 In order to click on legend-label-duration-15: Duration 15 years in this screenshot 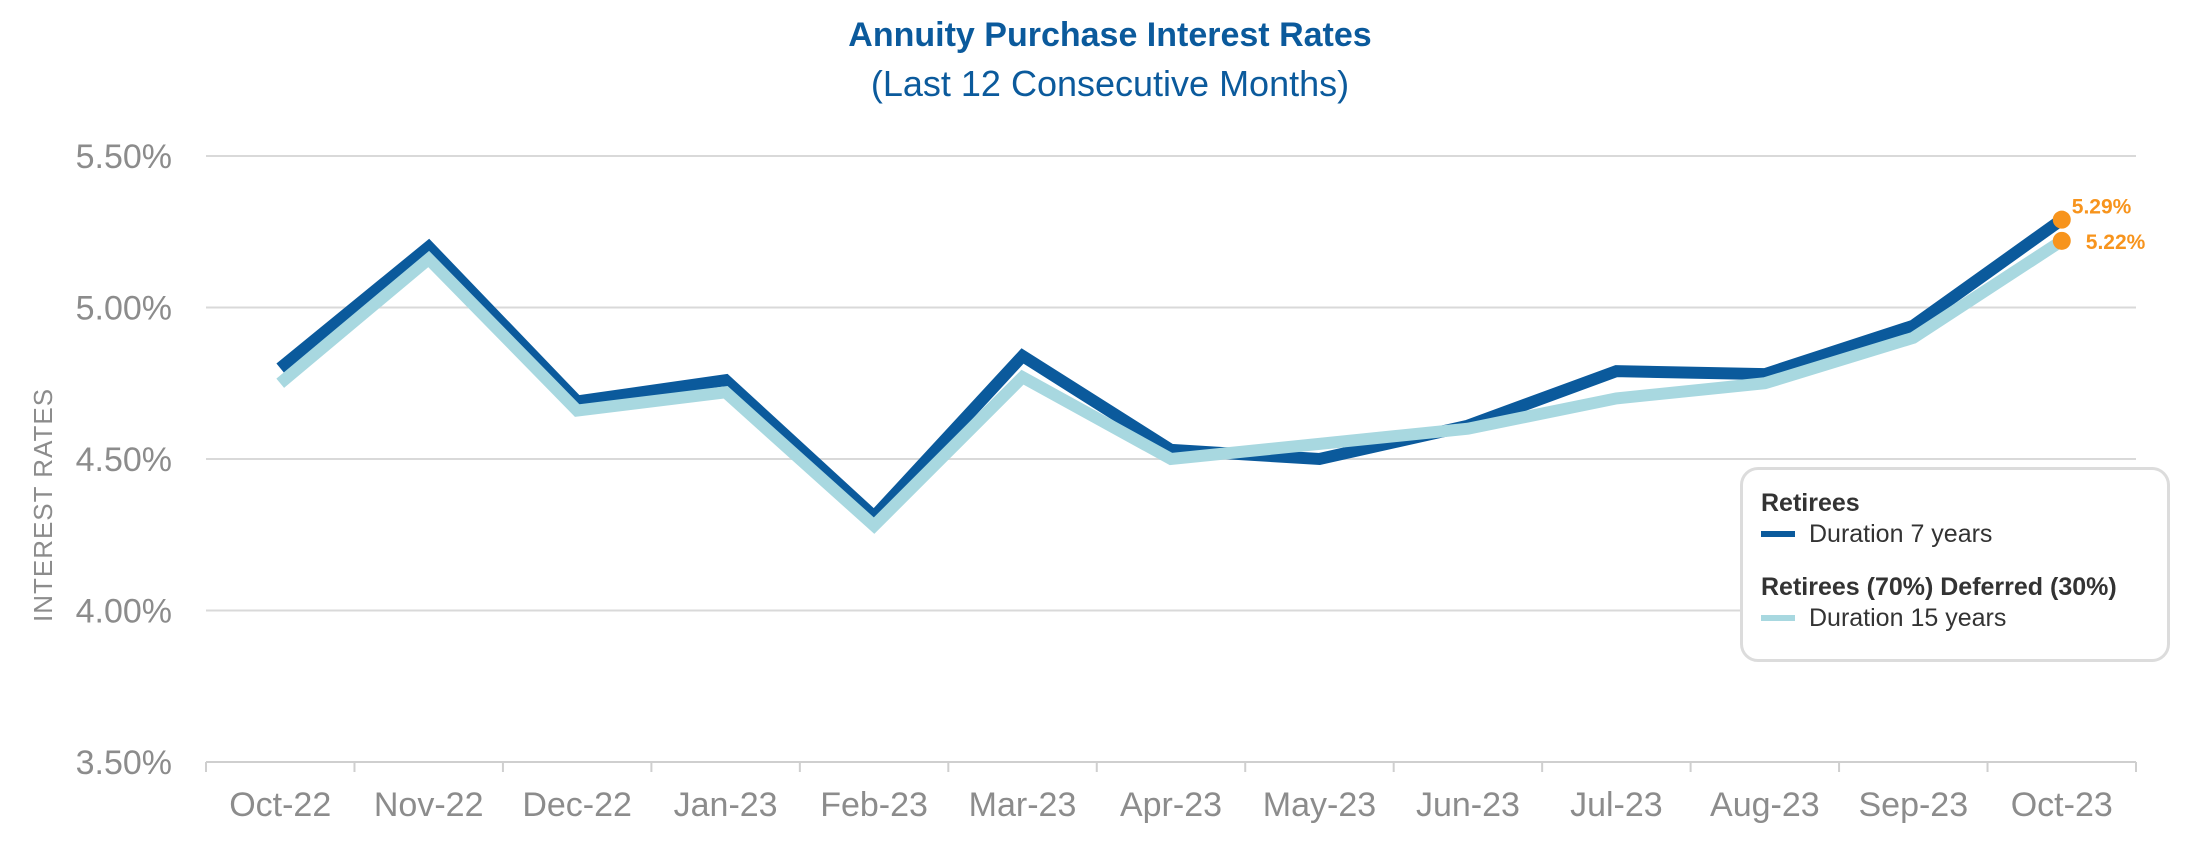, I will do `click(1908, 618)`.